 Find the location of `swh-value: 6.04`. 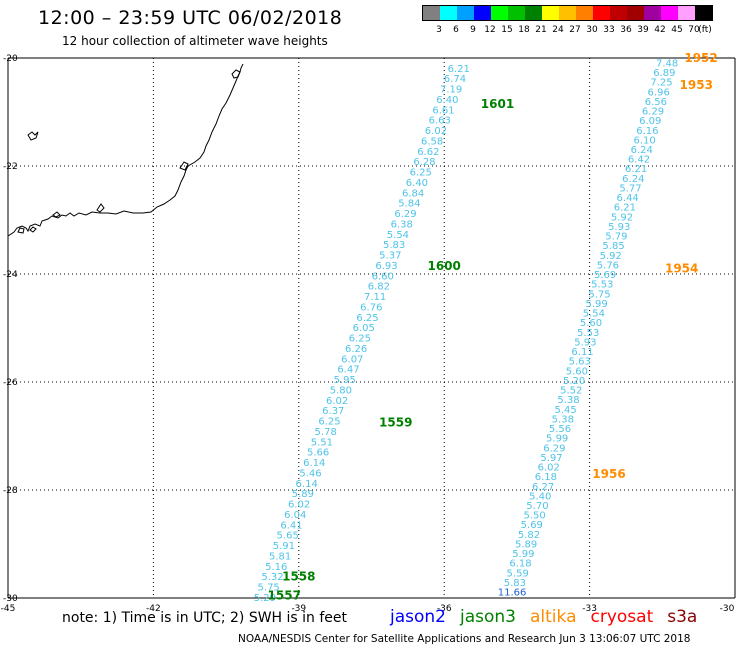

swh-value: 6.04 is located at coordinates (295, 515).